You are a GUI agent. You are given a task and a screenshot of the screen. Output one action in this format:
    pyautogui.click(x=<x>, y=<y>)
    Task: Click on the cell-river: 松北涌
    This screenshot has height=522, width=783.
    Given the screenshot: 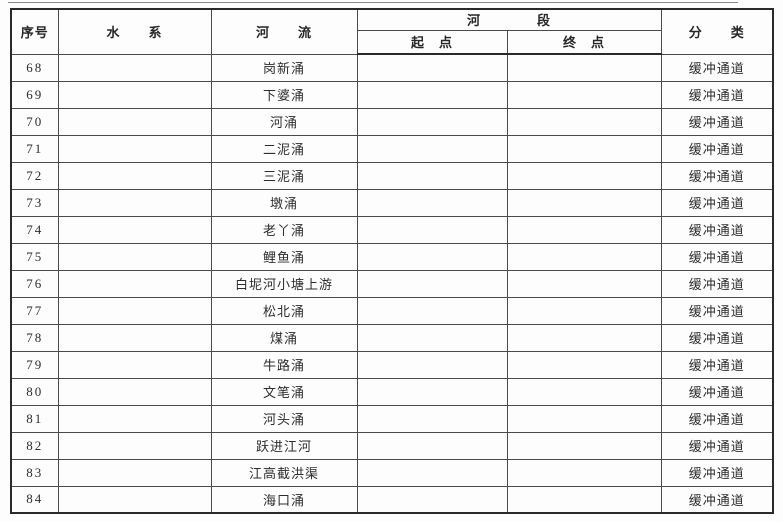 What is the action you would take?
    pyautogui.click(x=284, y=310)
    